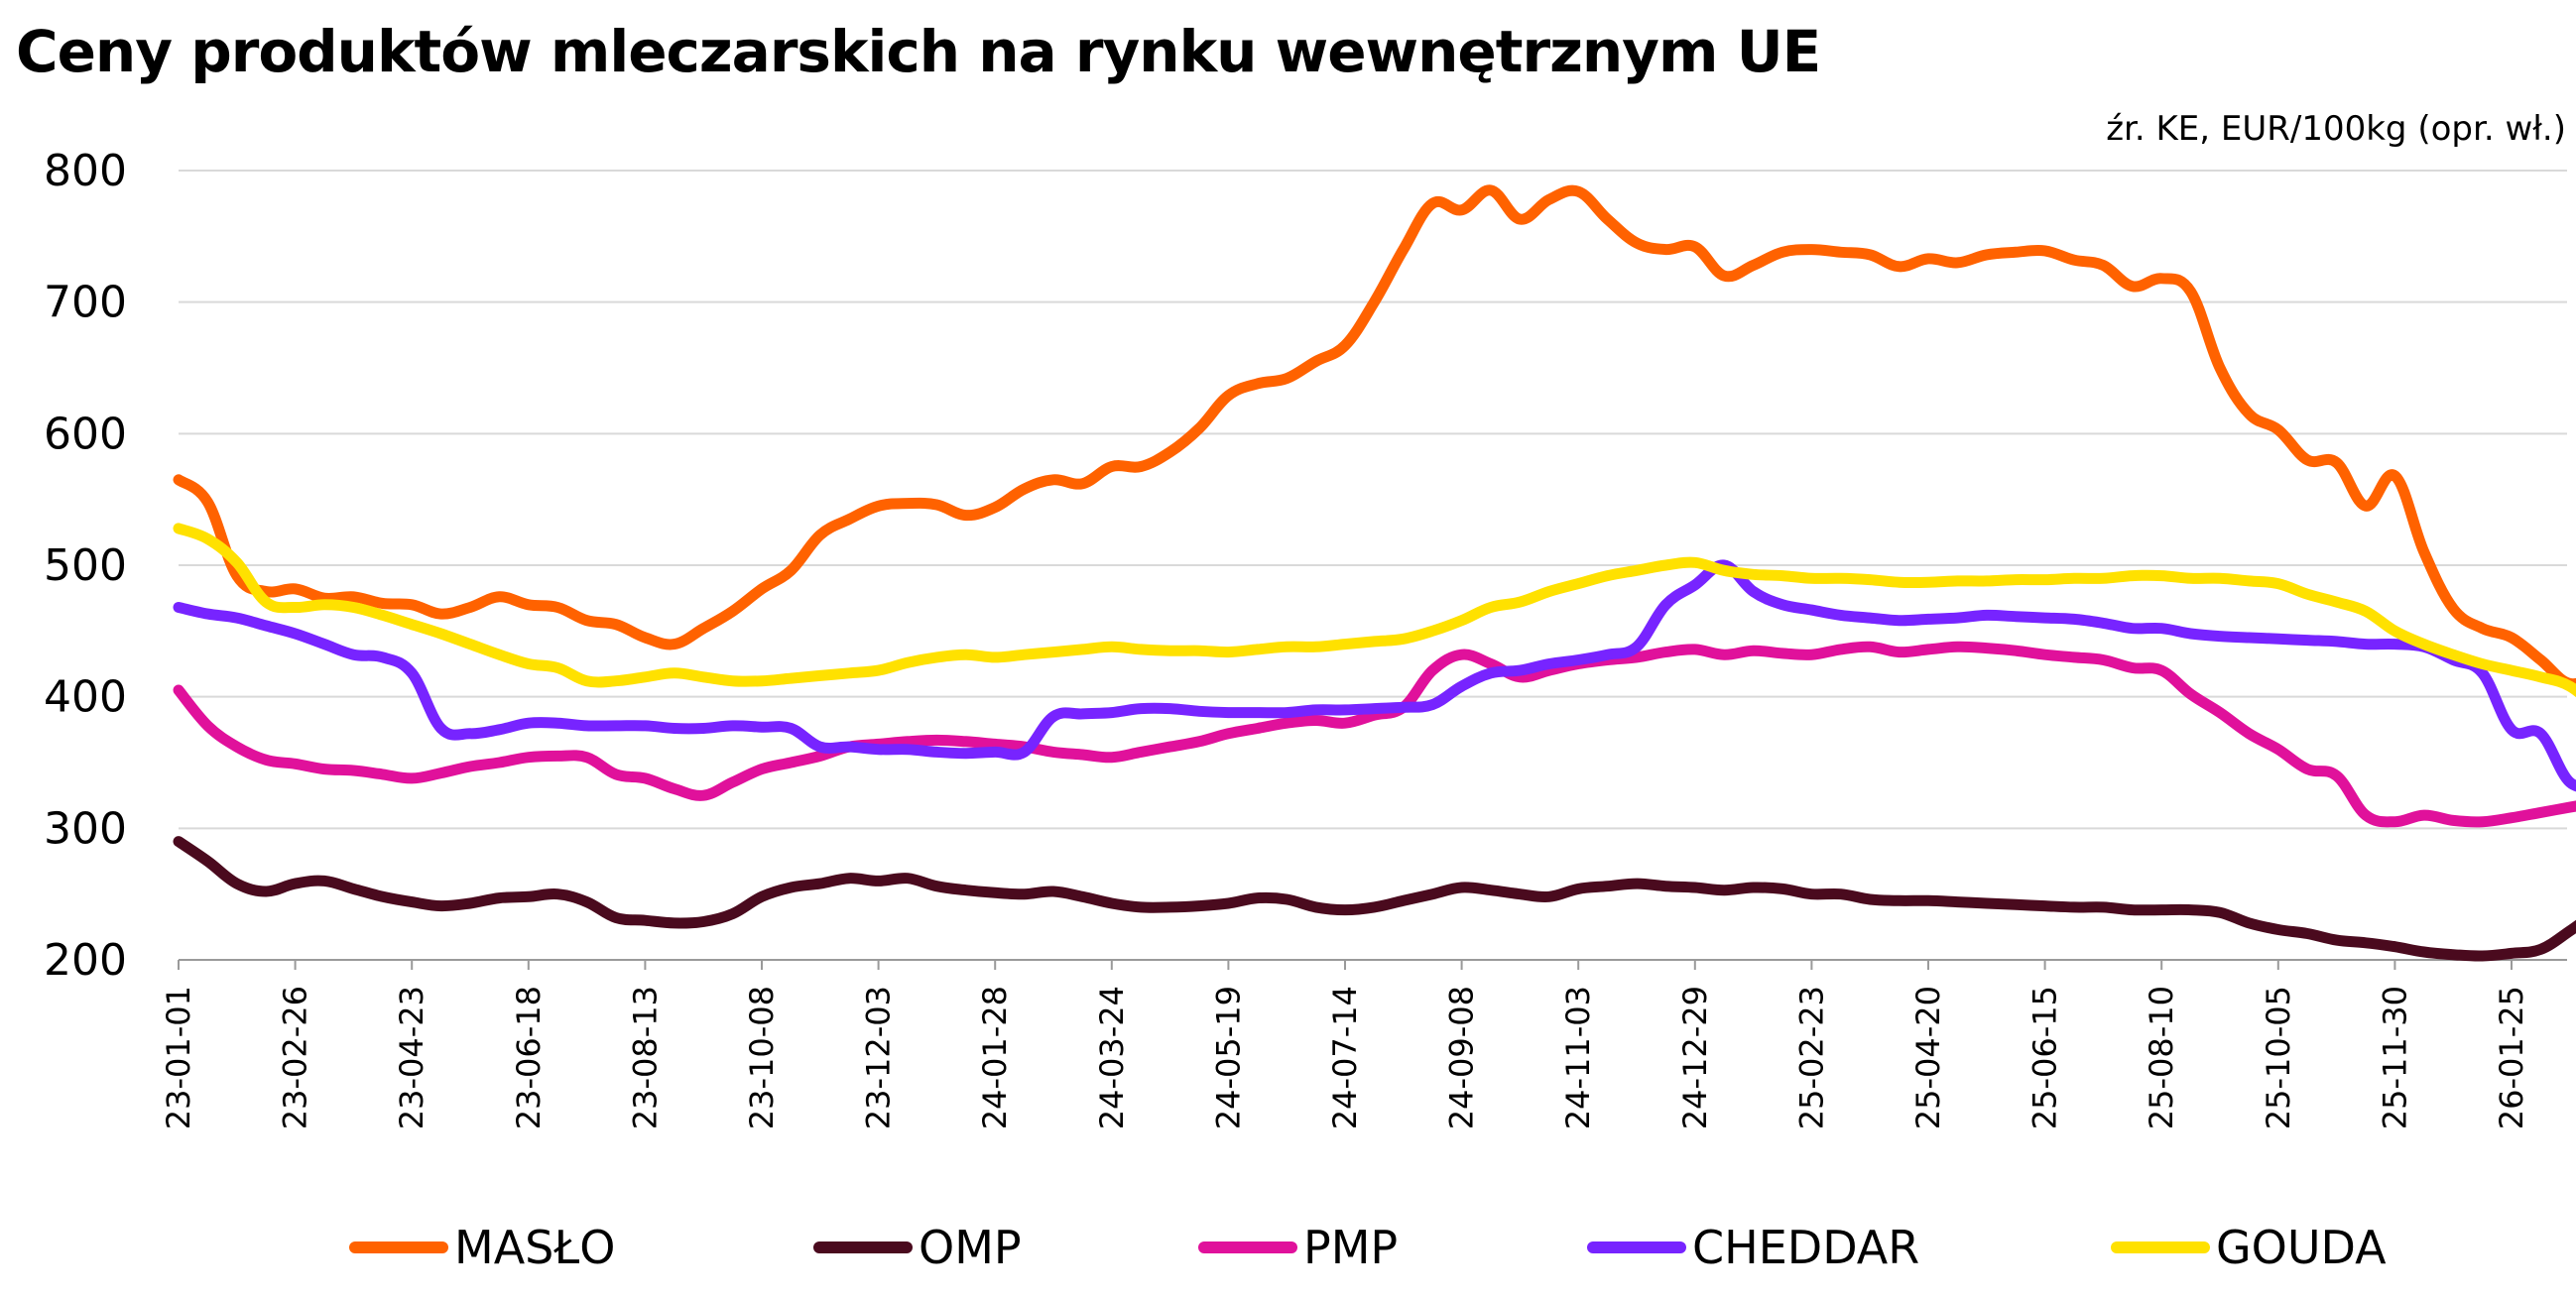 This screenshot has height=1300, width=2576. I want to click on y-tick-label: 600, so click(85, 434).